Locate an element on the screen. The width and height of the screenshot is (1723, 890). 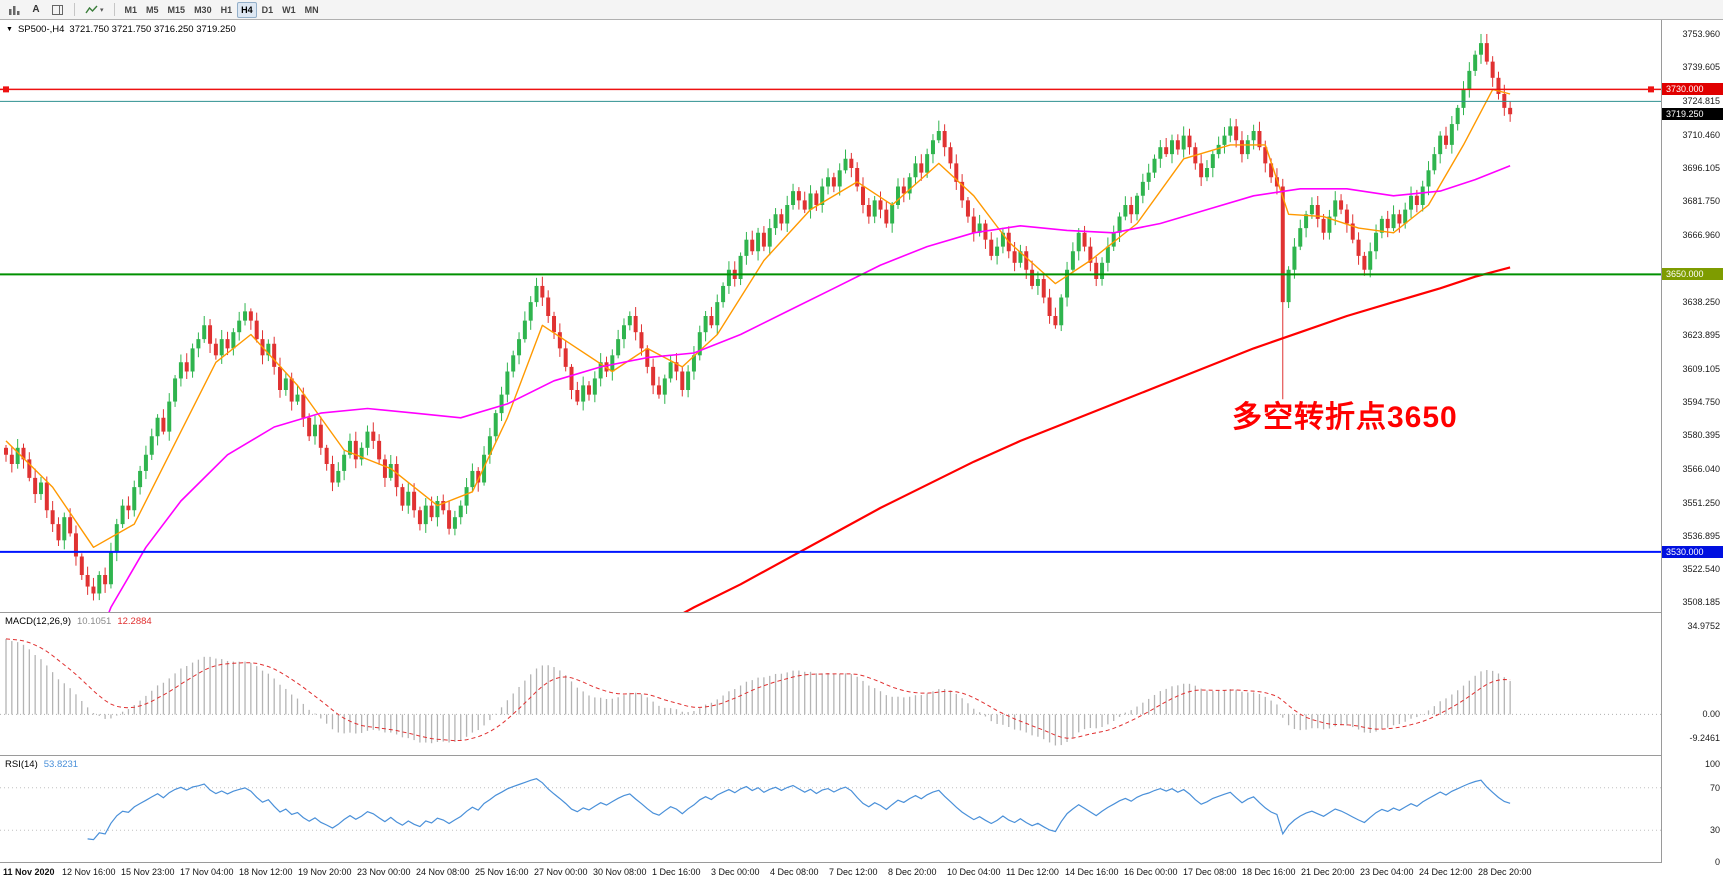
timeframe-M1: M1 is located at coordinates (131, 9).